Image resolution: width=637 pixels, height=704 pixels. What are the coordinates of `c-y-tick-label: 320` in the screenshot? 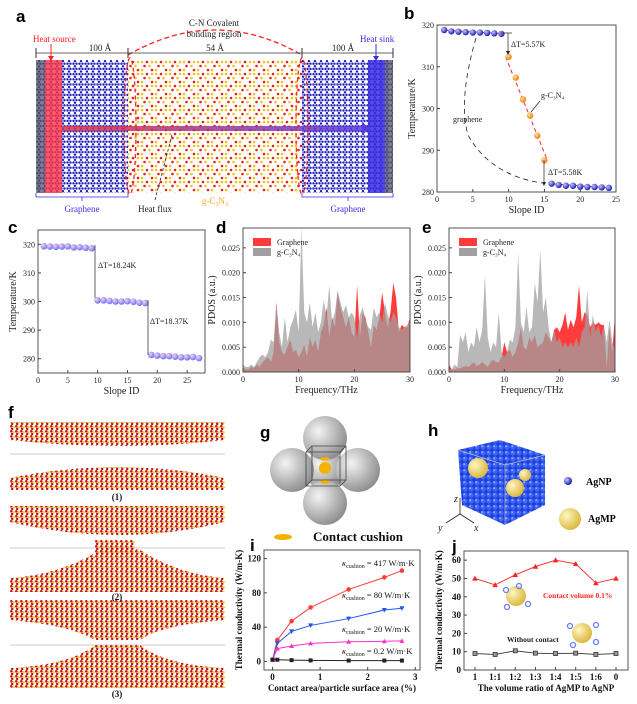 It's located at (29, 244).